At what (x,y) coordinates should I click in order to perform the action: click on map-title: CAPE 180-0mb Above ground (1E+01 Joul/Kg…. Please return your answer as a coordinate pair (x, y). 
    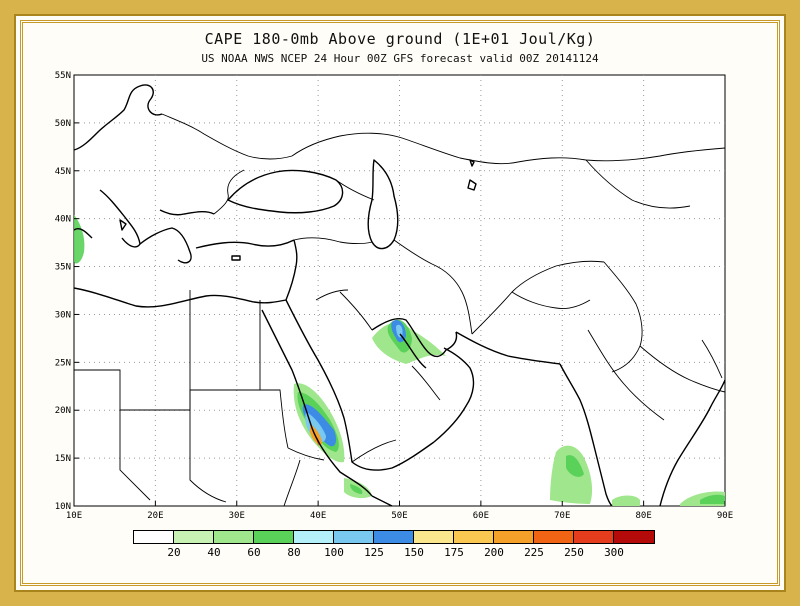
    Looking at the image, I should click on (400, 39).